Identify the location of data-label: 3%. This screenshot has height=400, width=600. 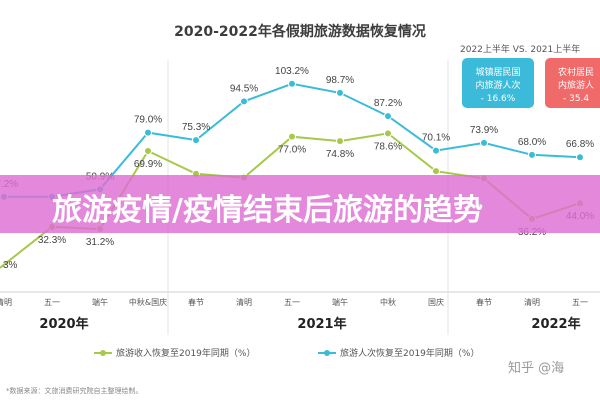
(10, 265).